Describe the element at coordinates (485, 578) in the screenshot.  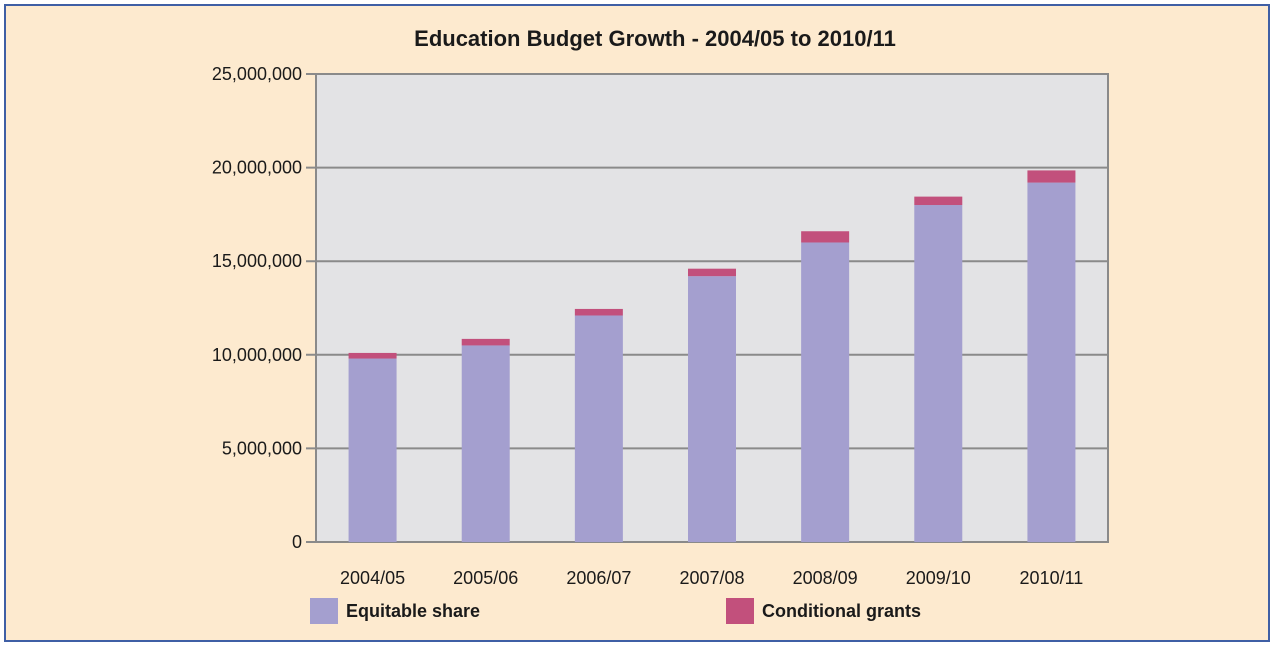
I see `x-tick-label: 2005/06` at that location.